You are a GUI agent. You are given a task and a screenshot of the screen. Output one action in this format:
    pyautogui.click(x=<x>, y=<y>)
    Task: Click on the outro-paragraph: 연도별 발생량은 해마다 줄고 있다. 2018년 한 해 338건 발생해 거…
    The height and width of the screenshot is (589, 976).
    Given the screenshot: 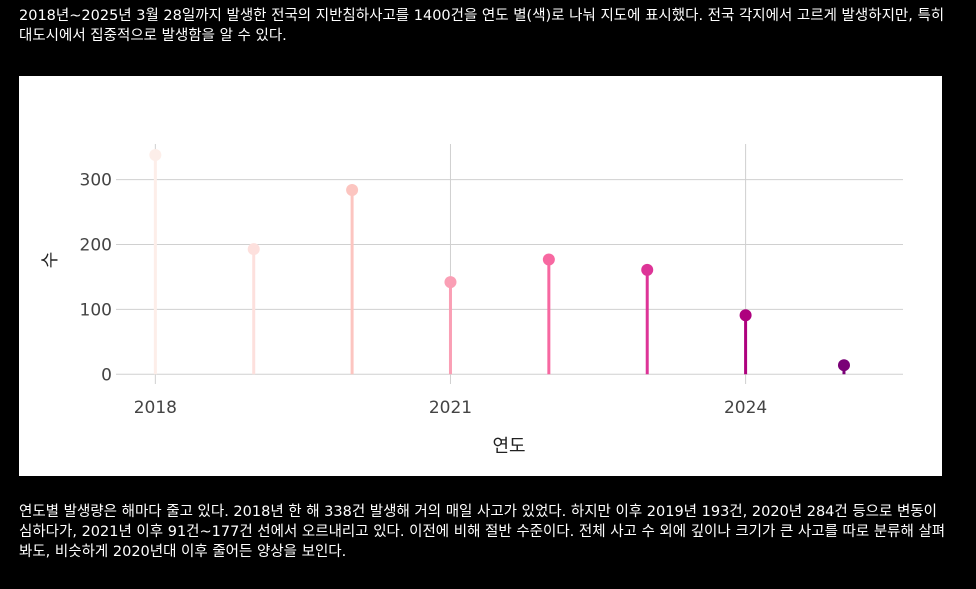 What is the action you would take?
    pyautogui.click(x=482, y=532)
    